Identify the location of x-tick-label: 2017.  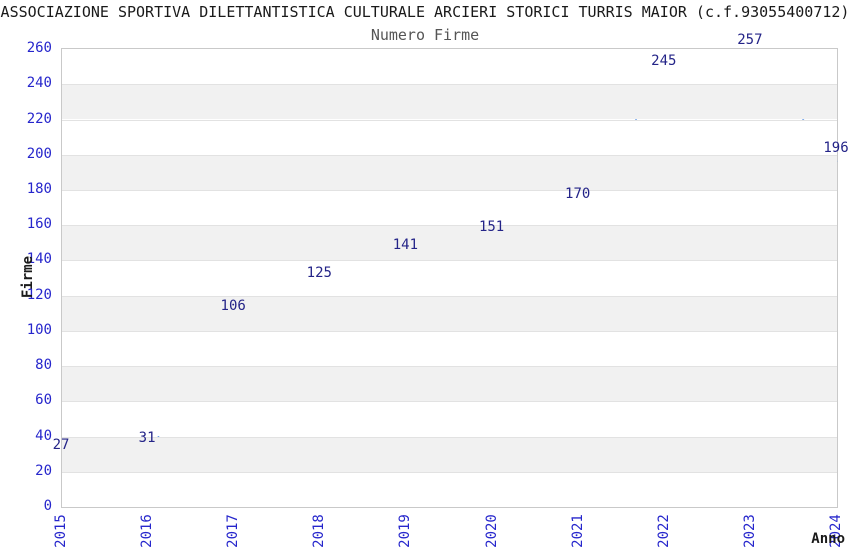
(233, 531).